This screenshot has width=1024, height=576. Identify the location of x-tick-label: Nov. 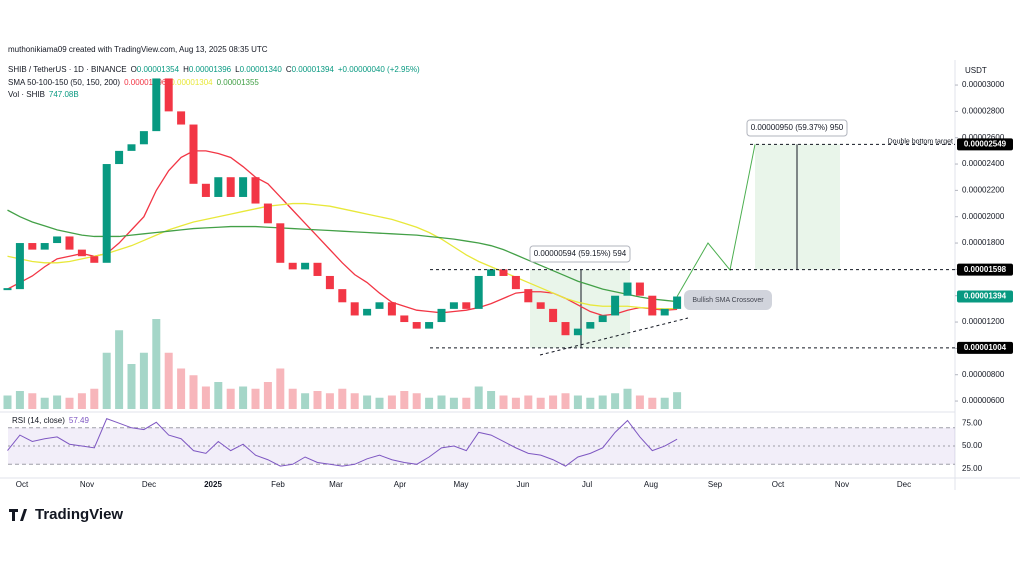
(87, 484).